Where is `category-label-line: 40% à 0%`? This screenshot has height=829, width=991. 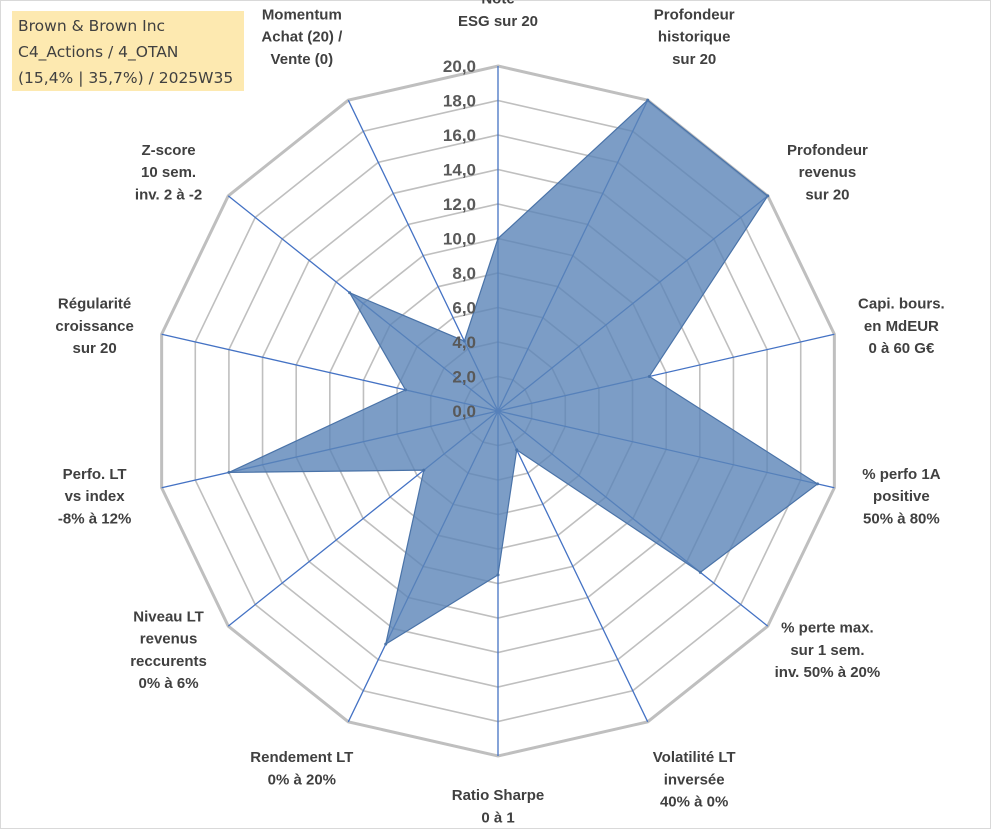 category-label-line: 40% à 0% is located at coordinates (694, 802).